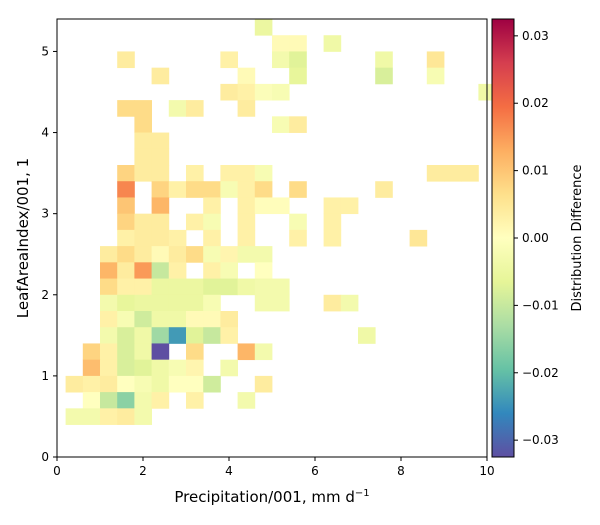  What do you see at coordinates (503, 238) in the screenshot?
I see `colorbar` at bounding box center [503, 238].